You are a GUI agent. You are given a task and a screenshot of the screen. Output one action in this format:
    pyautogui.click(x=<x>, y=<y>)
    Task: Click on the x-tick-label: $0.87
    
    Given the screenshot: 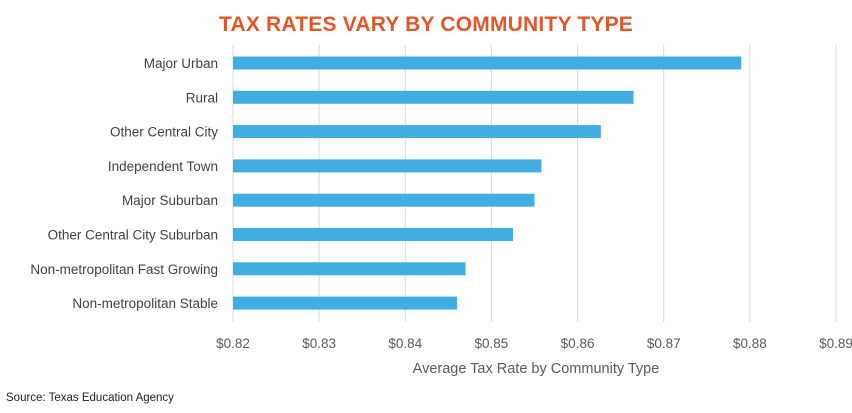 What is the action you would take?
    pyautogui.click(x=664, y=343)
    